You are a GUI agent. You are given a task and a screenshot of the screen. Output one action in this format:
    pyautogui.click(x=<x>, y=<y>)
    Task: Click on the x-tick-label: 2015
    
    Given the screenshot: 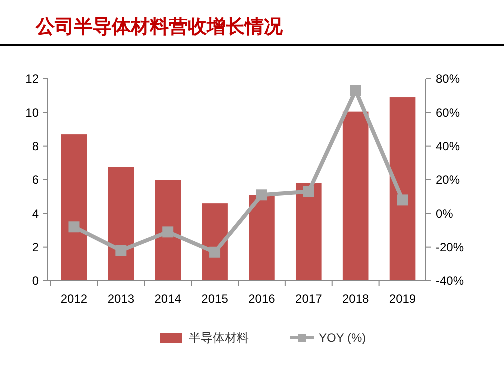 What is the action you would take?
    pyautogui.click(x=215, y=299)
    